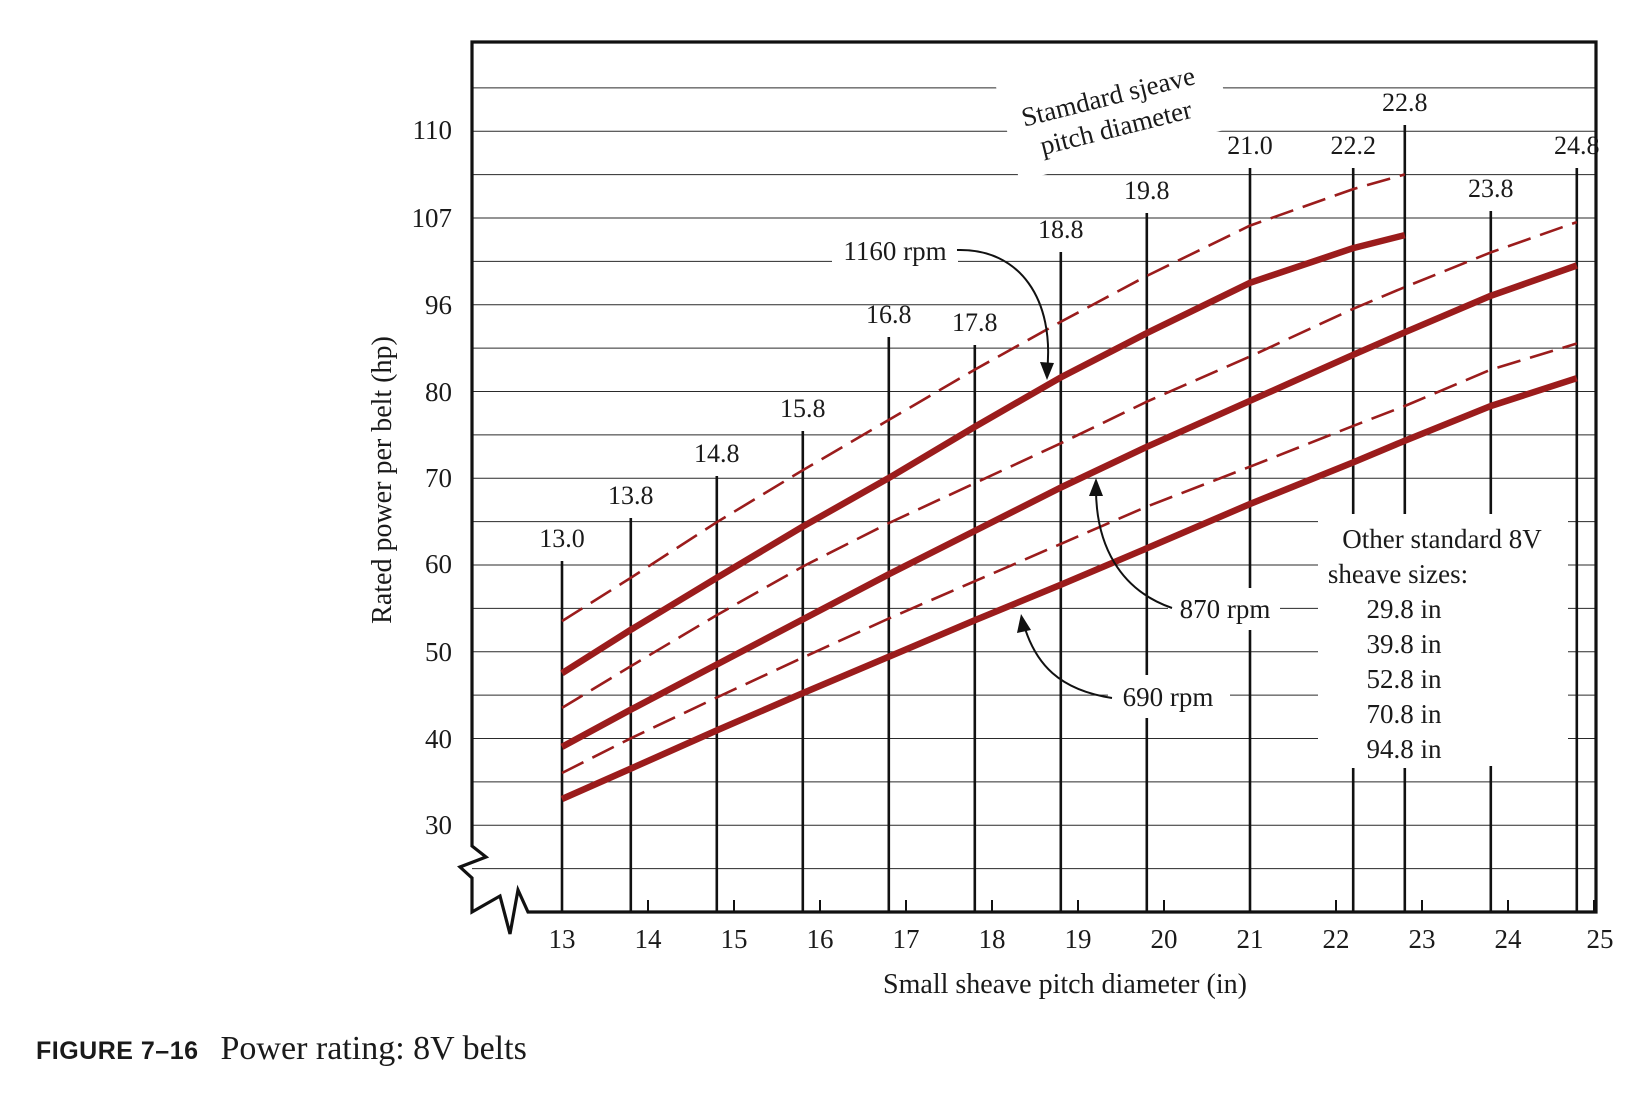 The image size is (1634, 1110). I want to click on other-size-item: 70.8 in, so click(1404, 714).